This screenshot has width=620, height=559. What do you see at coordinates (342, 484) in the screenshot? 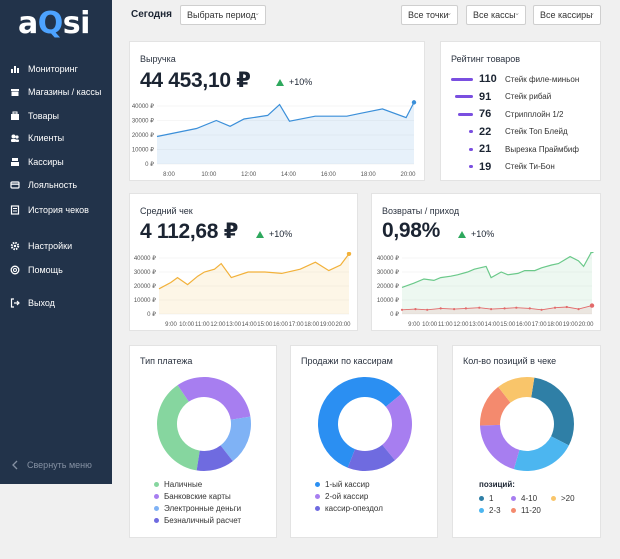
I see `legend-item: 1-ый кассир` at bounding box center [342, 484].